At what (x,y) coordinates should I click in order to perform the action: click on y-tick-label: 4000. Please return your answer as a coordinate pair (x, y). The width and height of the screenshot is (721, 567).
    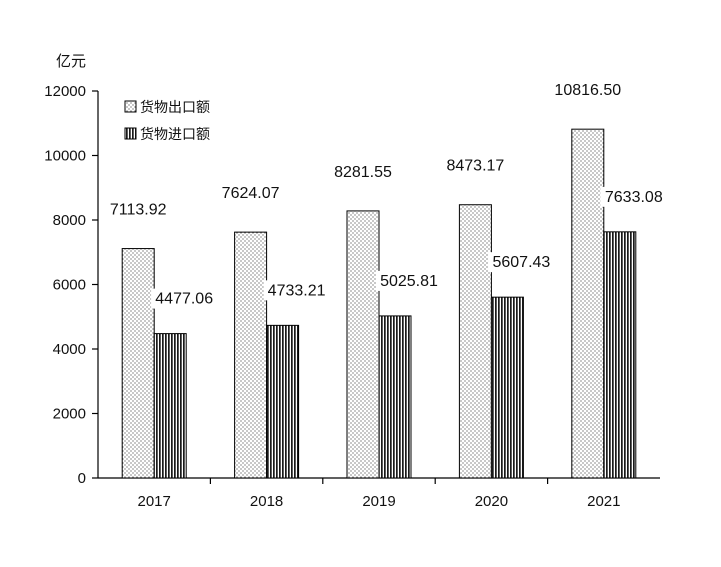
    Looking at the image, I should click on (69, 349).